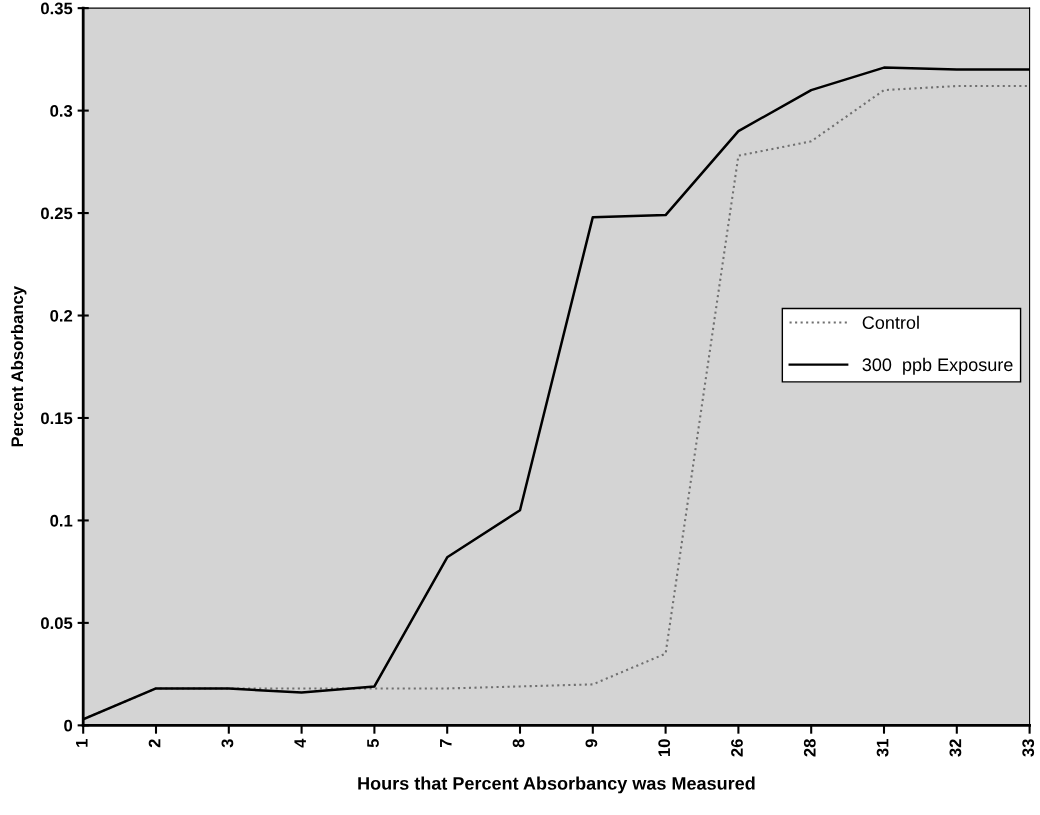 This screenshot has width=1040, height=815. Describe the element at coordinates (61, 520) in the screenshot. I see `y-tick-label: 0.1` at that location.